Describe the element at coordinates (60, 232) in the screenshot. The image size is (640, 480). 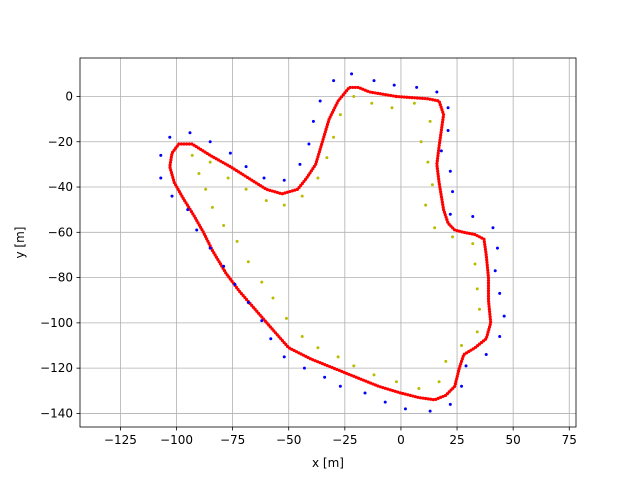
I see `y-tick-label: −60` at that location.